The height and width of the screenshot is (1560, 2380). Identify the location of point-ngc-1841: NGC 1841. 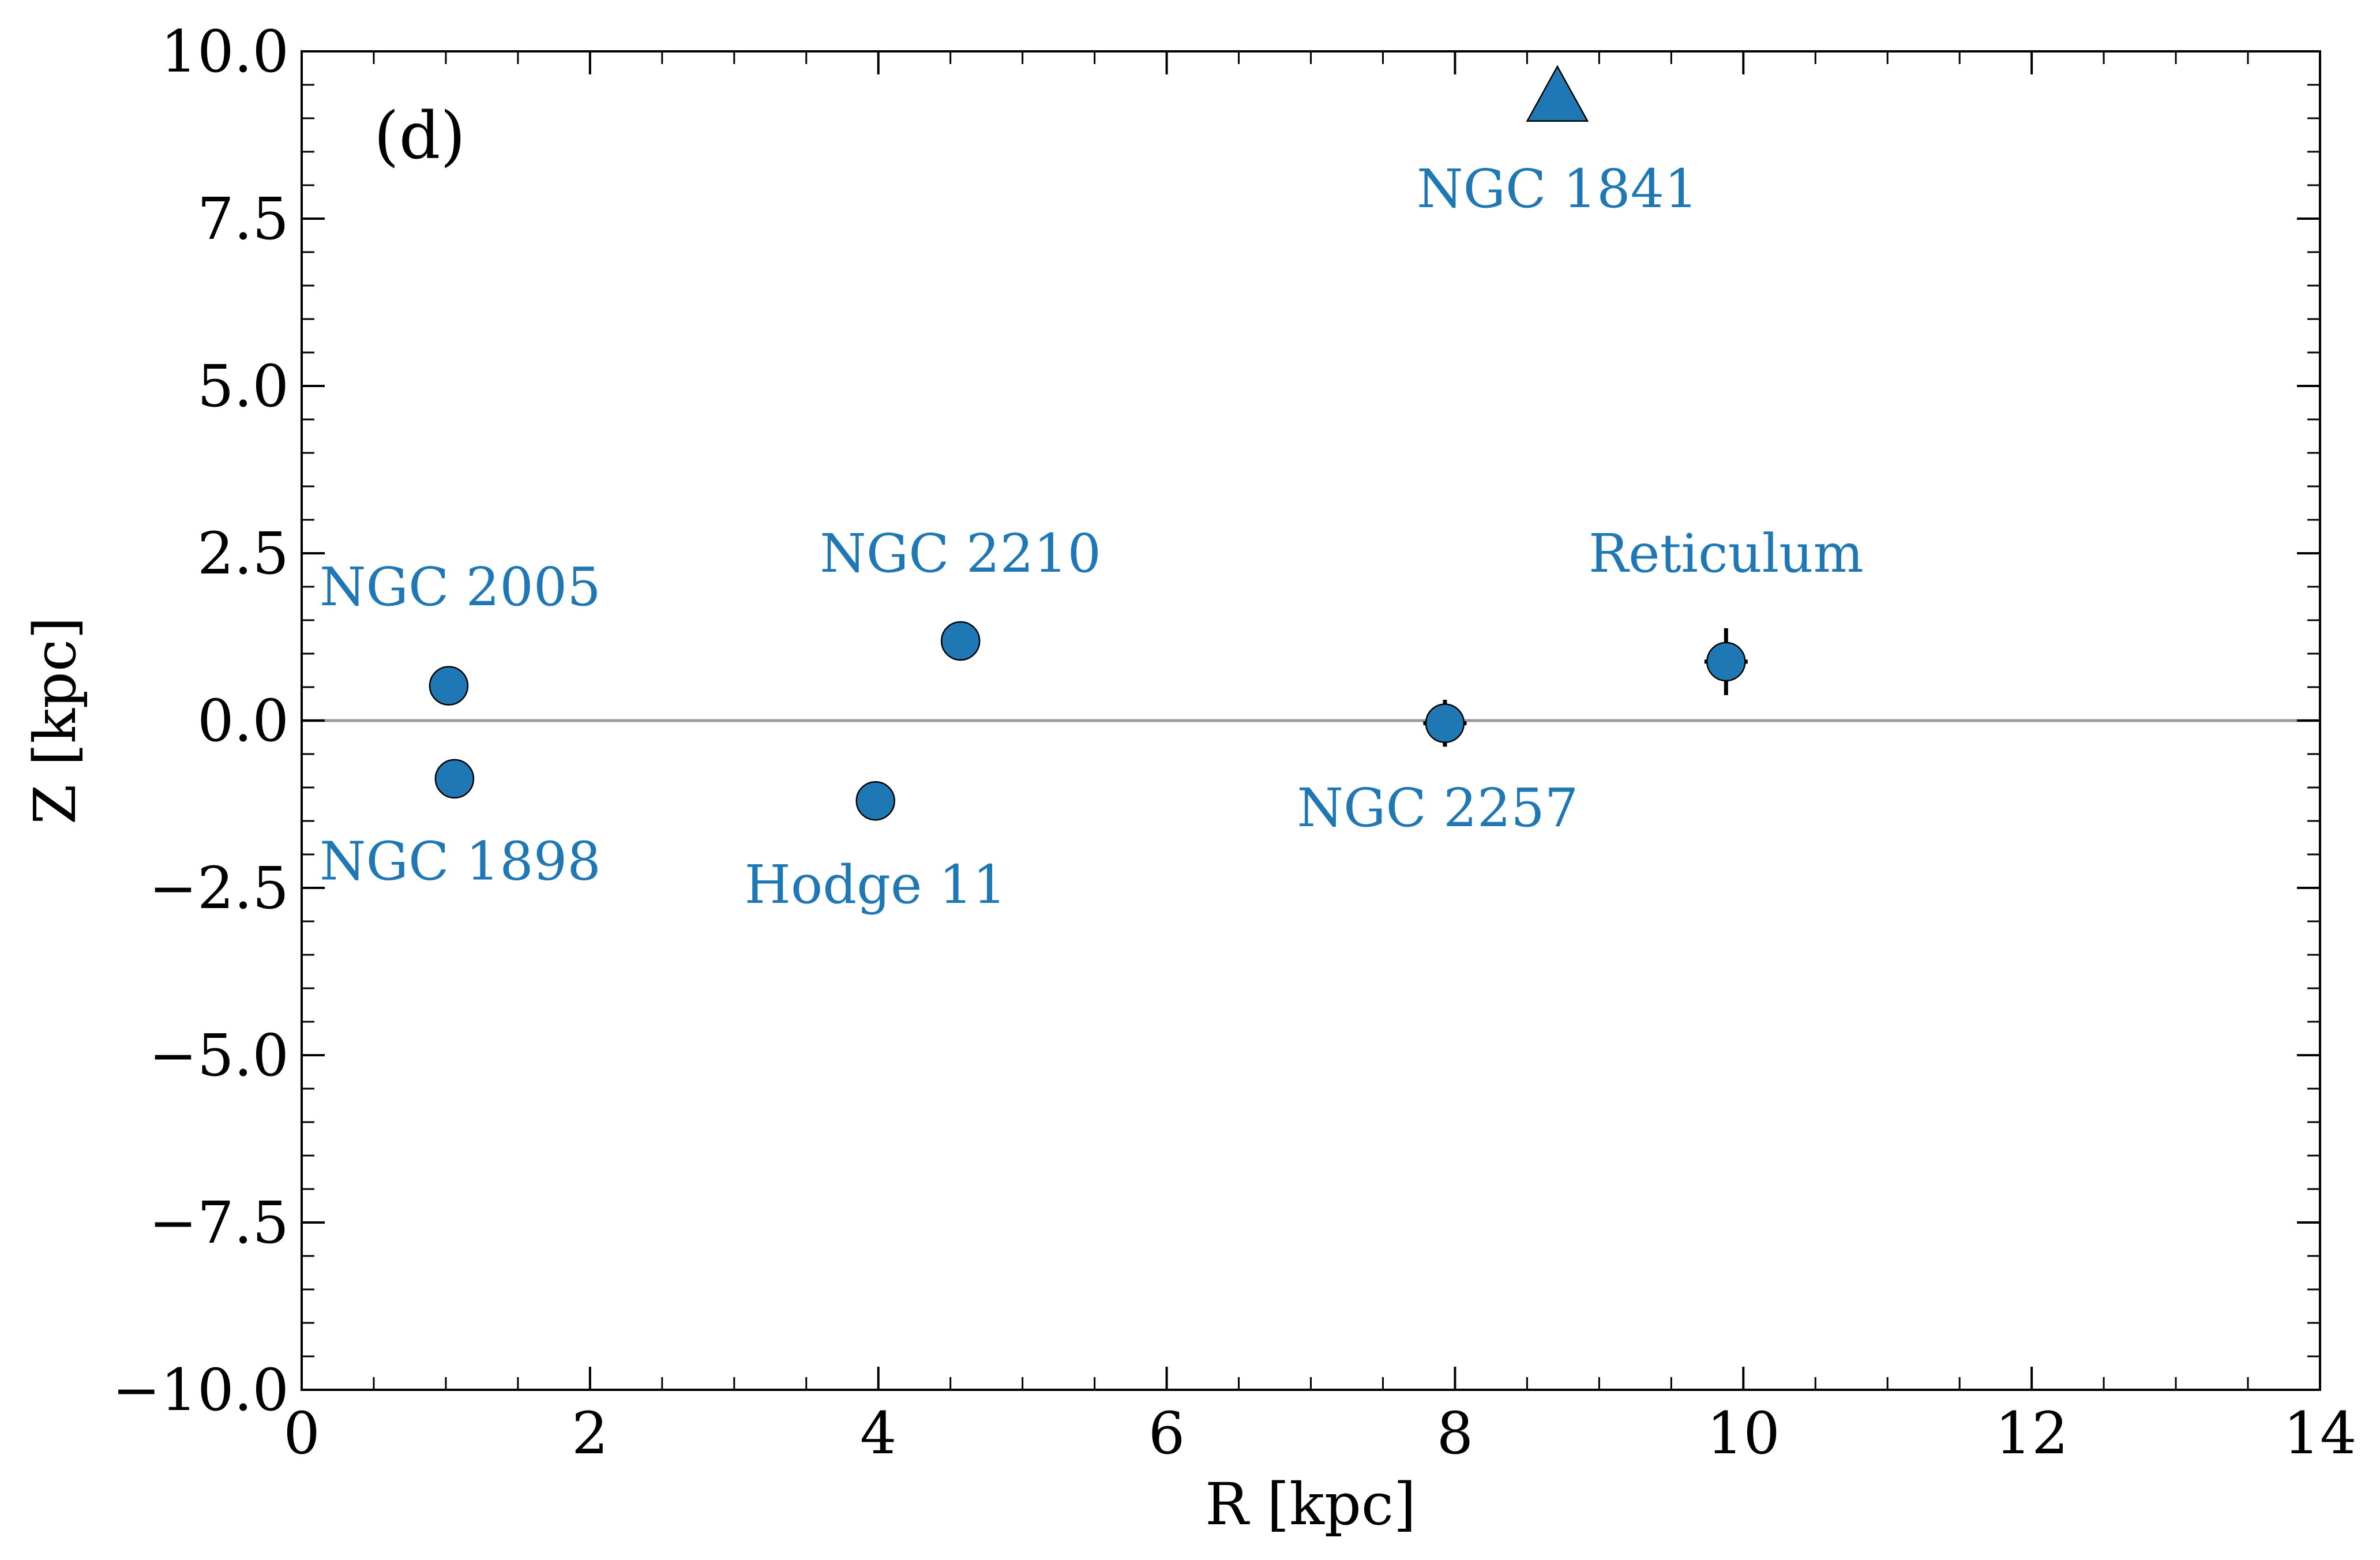
(1557, 142).